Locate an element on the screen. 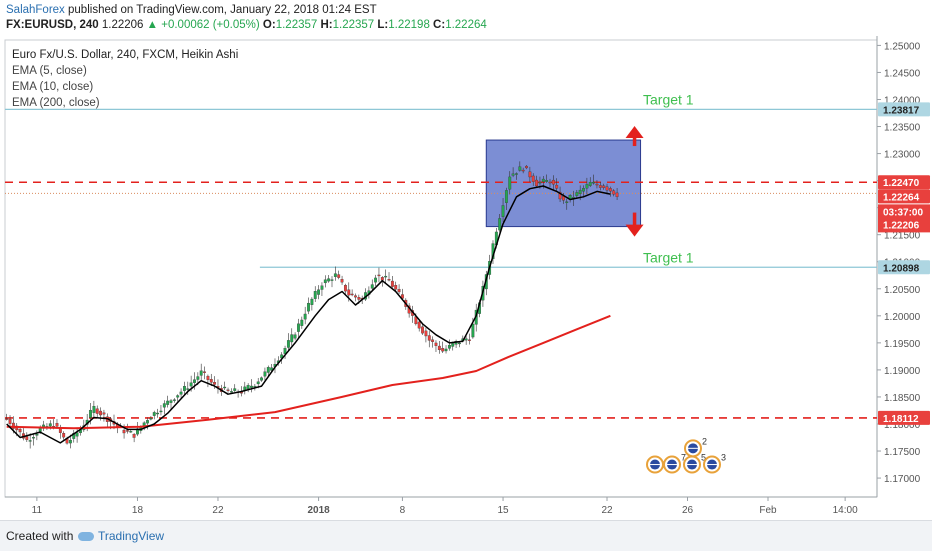 This screenshot has width=932, height=551. tradingview-logo: TradingView is located at coordinates (121, 536).